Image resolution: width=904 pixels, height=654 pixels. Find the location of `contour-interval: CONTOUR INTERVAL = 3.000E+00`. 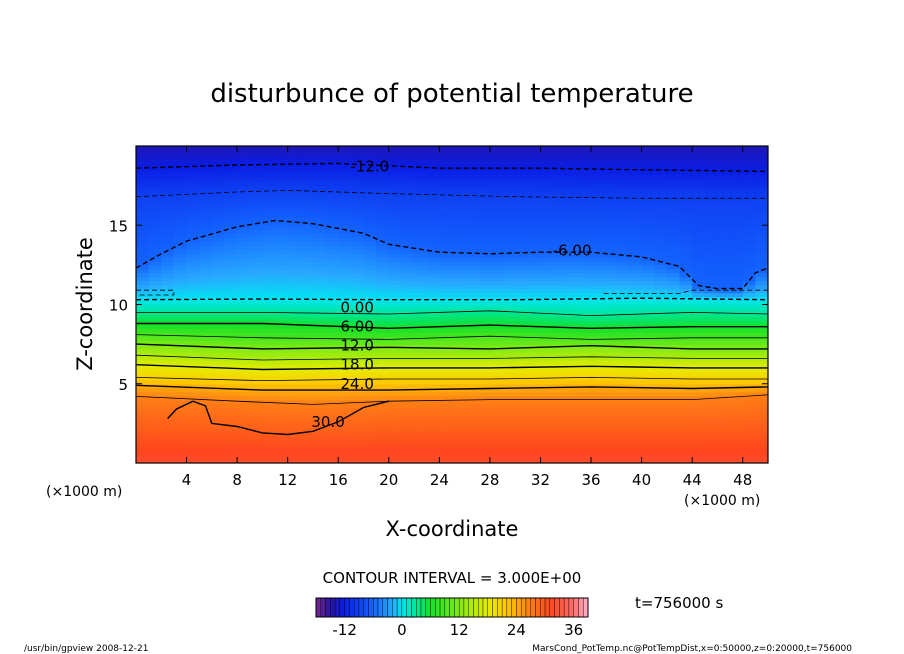

contour-interval: CONTOUR INTERVAL = 3.000E+00 is located at coordinates (452, 578).